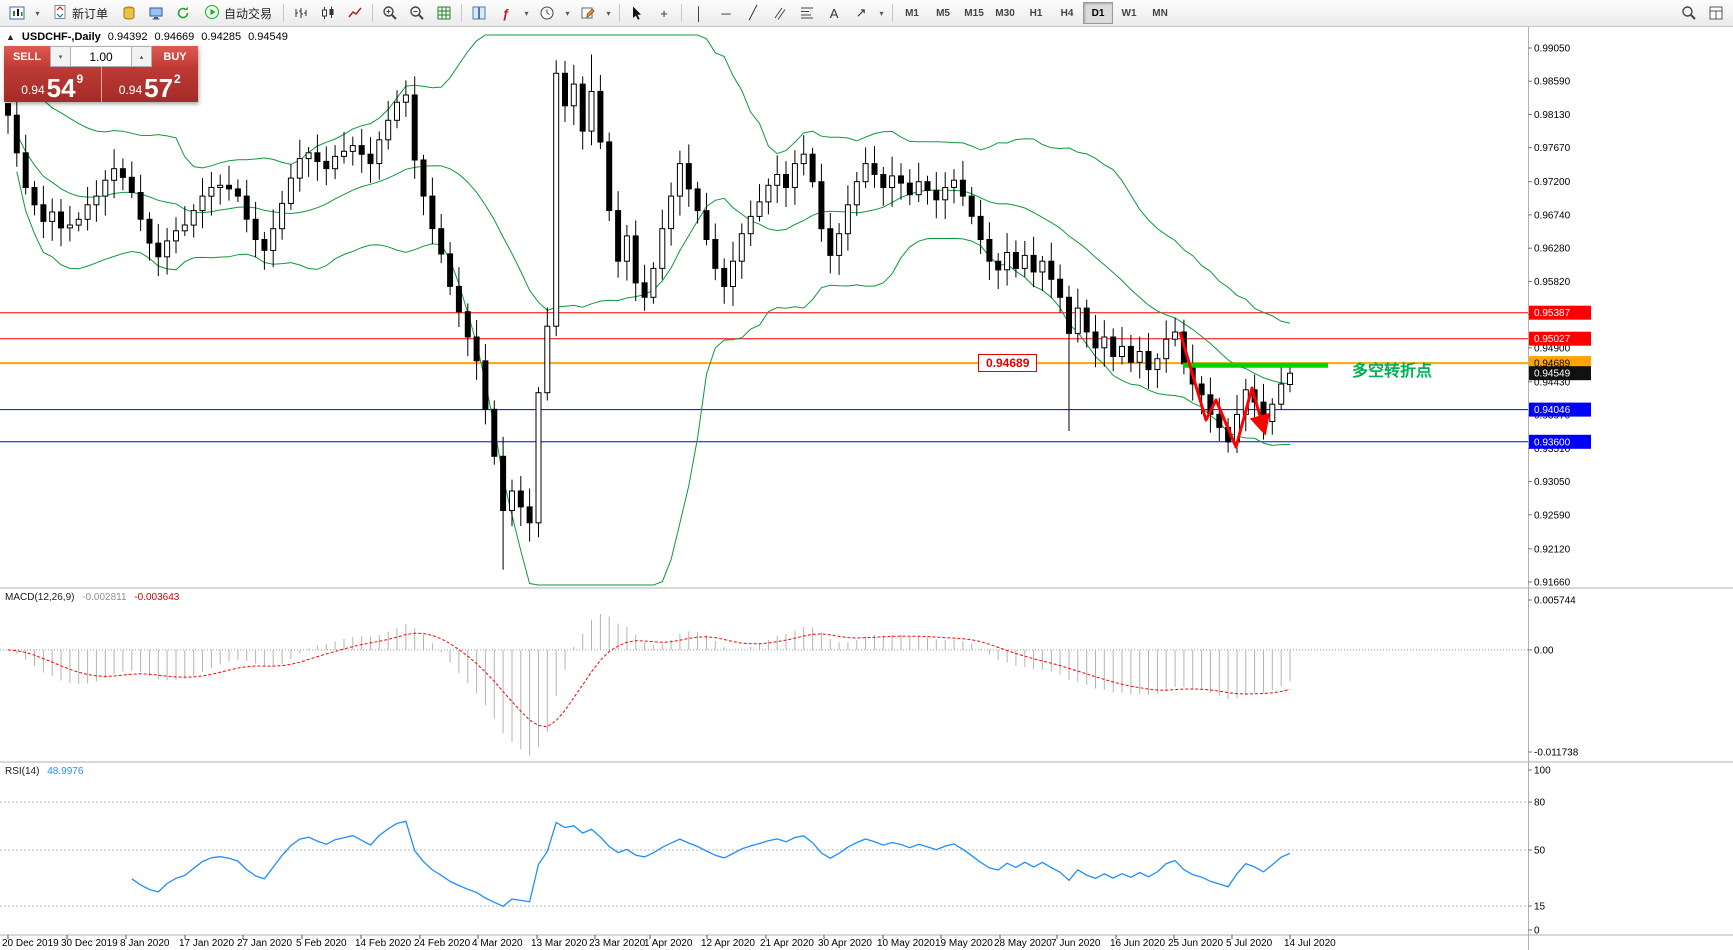 This screenshot has height=950, width=1733. I want to click on cursor-icon, so click(637, 13).